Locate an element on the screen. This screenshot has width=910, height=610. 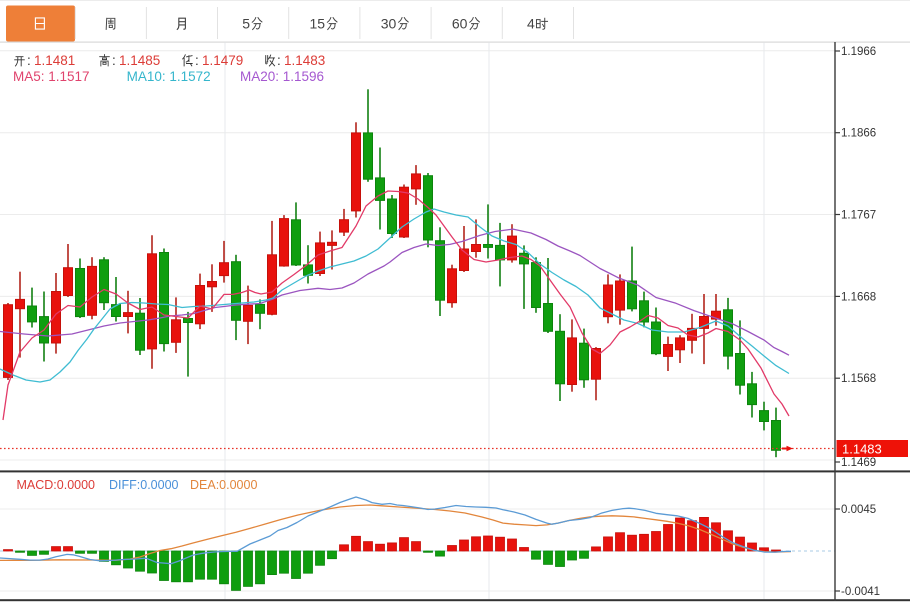
svg-text: DEA:0.0000 is located at coordinates (223, 485).